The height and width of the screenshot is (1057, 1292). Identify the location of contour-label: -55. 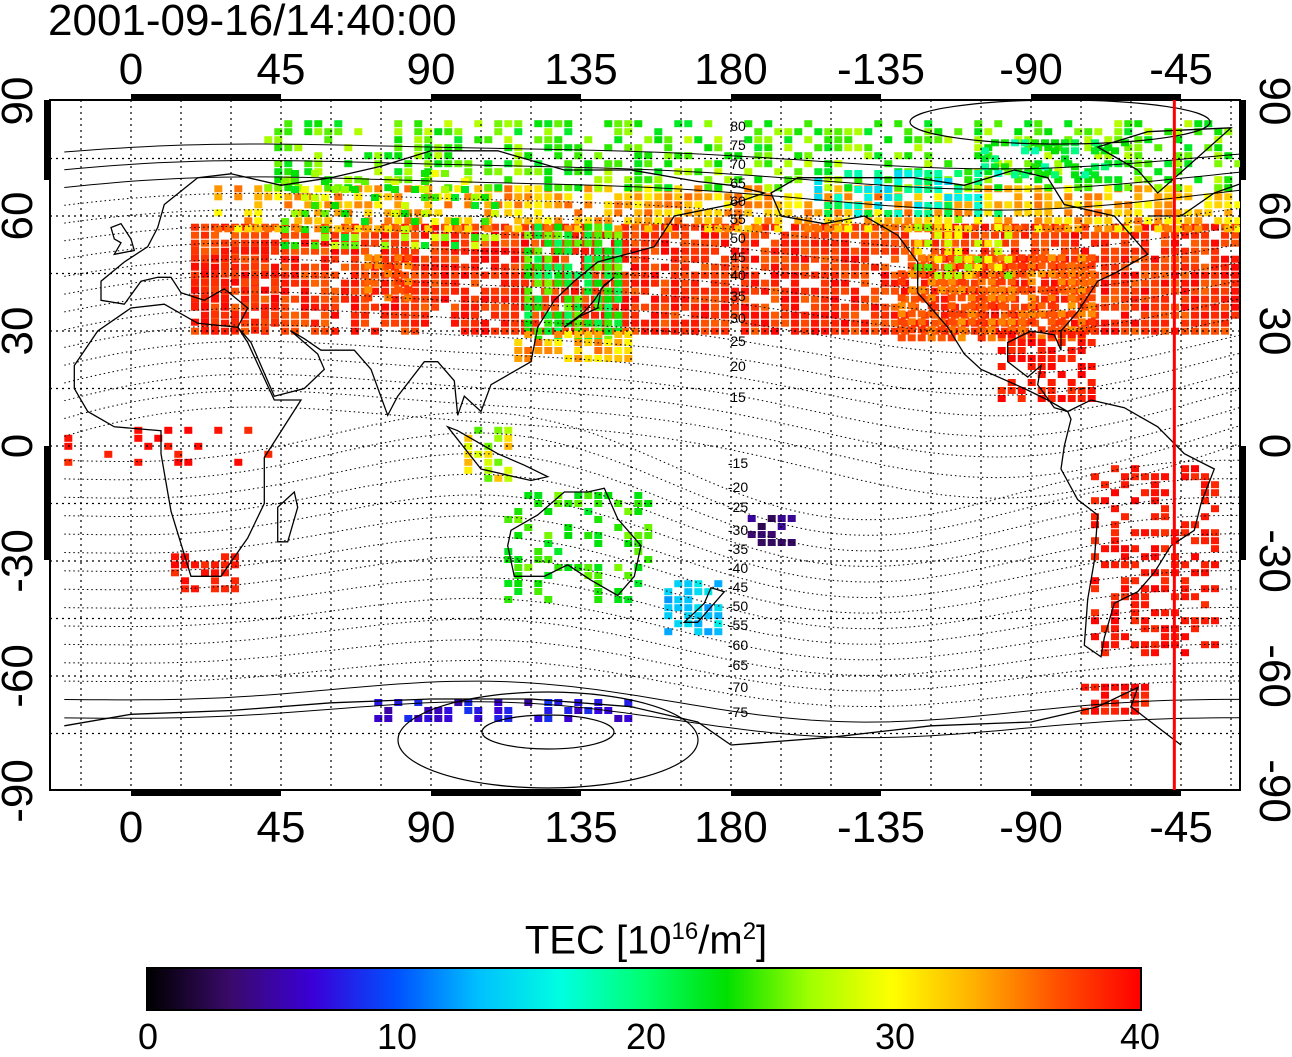
(738, 625).